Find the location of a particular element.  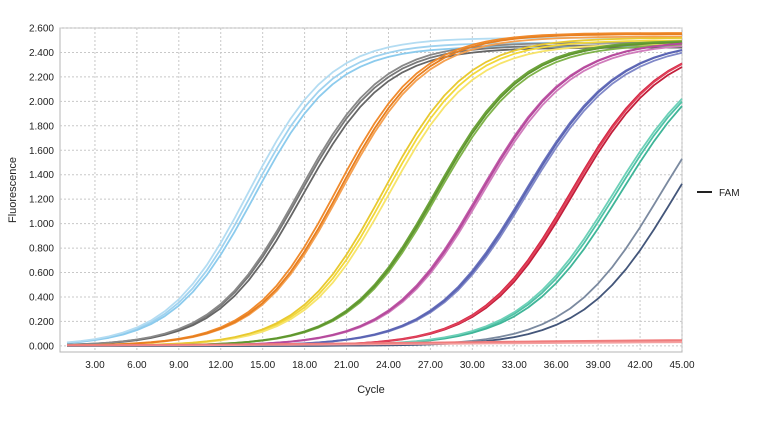

y-axis-title: Fluorescence is located at coordinates (13, 190).